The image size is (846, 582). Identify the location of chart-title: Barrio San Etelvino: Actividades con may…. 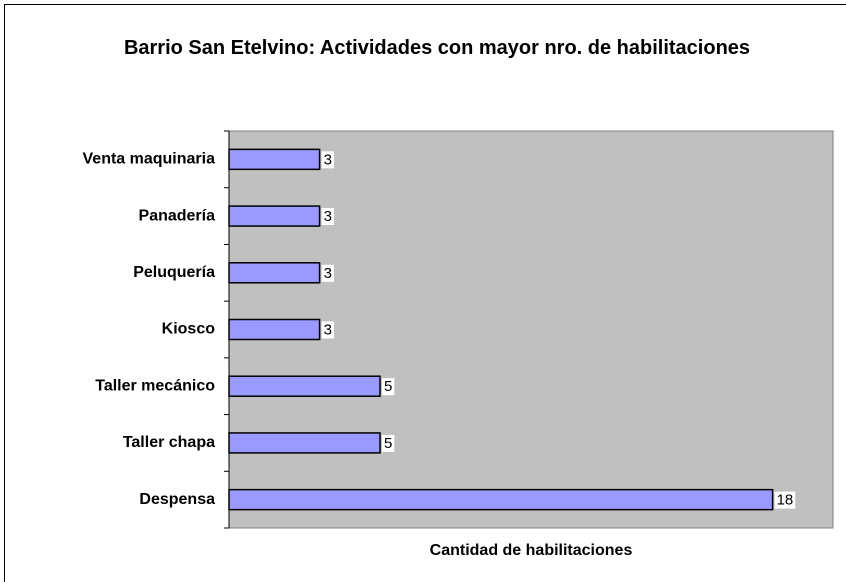
(437, 48).